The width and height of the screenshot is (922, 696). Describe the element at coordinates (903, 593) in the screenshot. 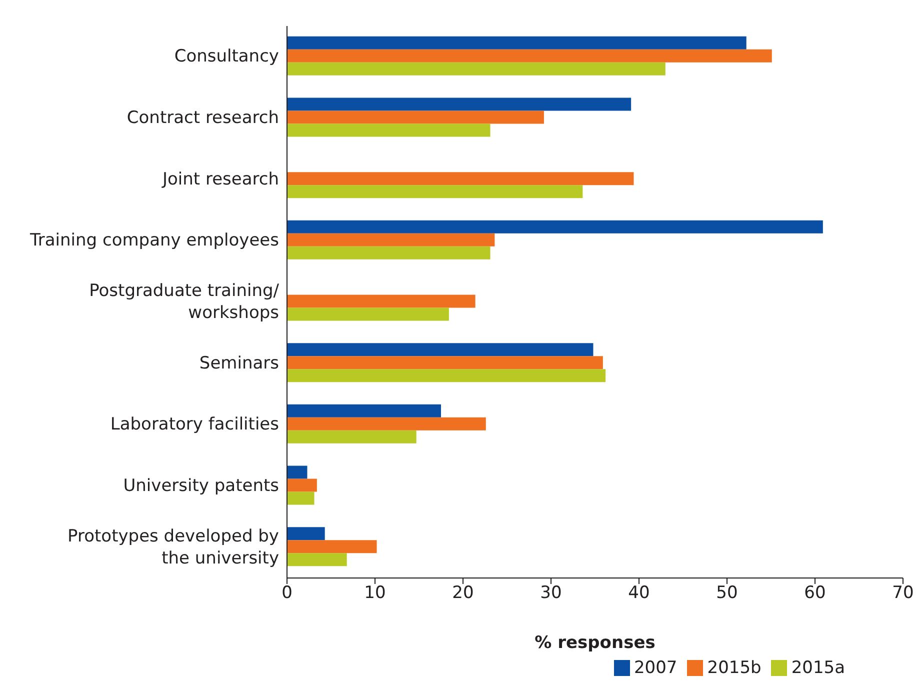

I see `x-tick-label: 70` at that location.